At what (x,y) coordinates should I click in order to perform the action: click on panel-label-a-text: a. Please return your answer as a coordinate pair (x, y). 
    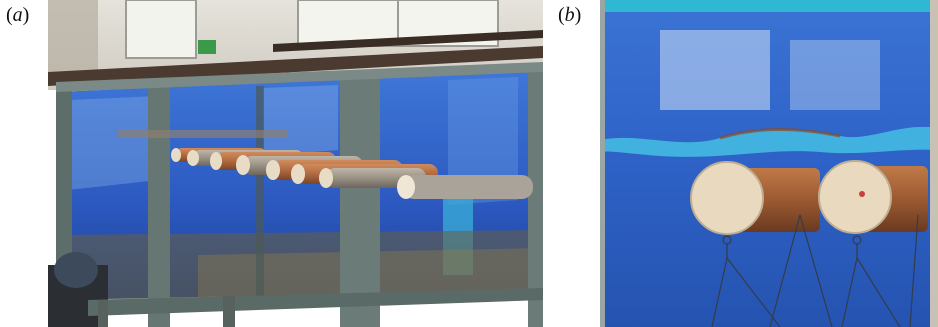
    Looking at the image, I should click on (17, 15).